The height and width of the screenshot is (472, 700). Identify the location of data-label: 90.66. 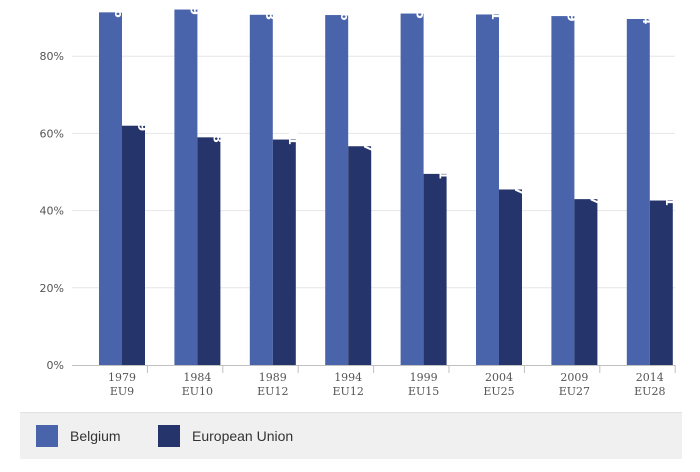
(345, 10).